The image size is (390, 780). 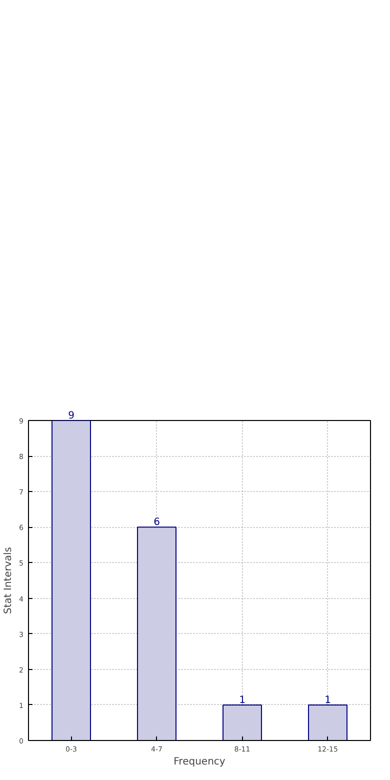 What do you see at coordinates (157, 522) in the screenshot?
I see `data-label: 6` at bounding box center [157, 522].